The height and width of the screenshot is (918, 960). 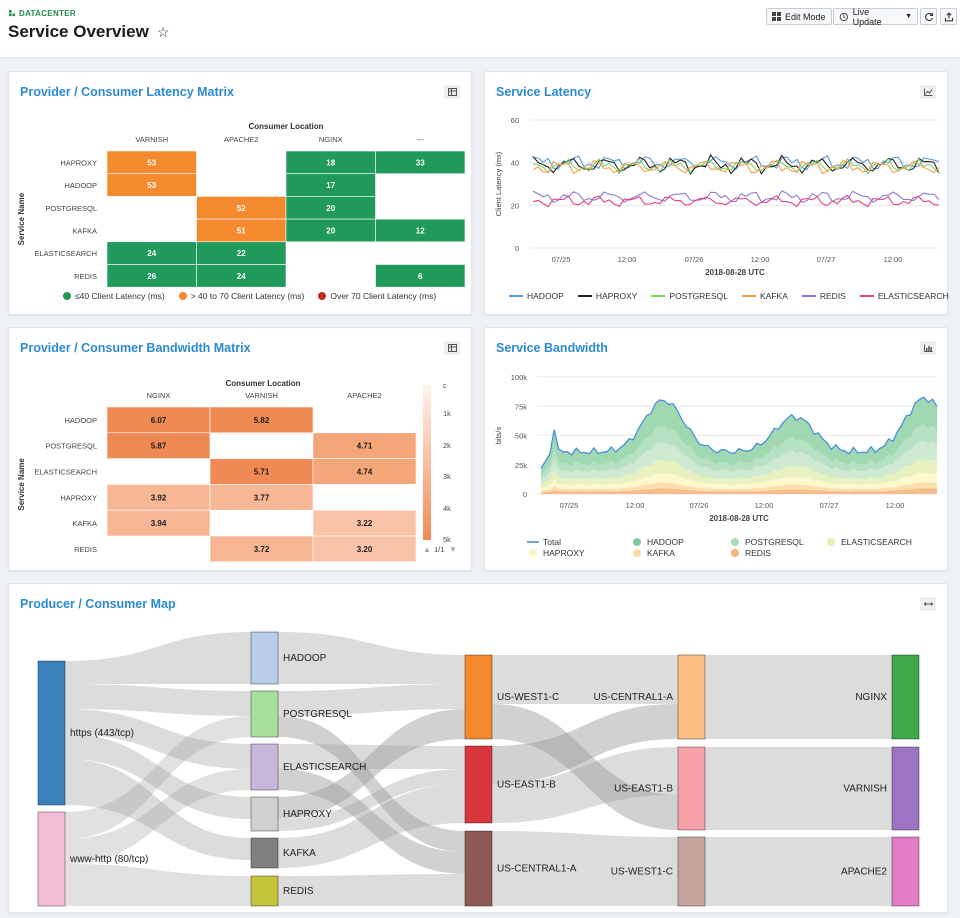 I want to click on column-header: VARNISH, so click(x=151, y=139).